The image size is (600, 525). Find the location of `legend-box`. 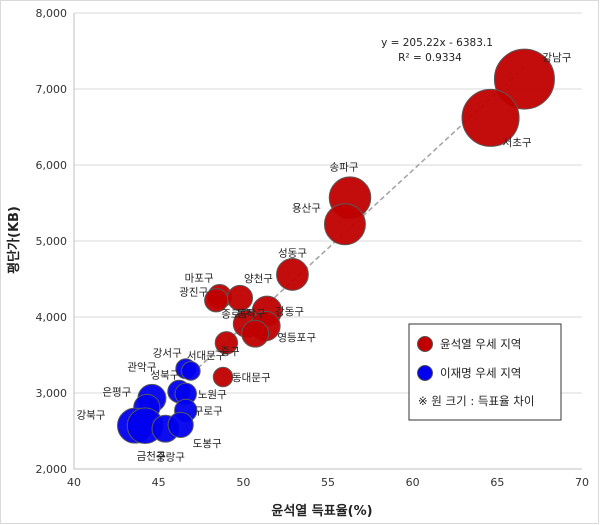

legend-box is located at coordinates (485, 372).